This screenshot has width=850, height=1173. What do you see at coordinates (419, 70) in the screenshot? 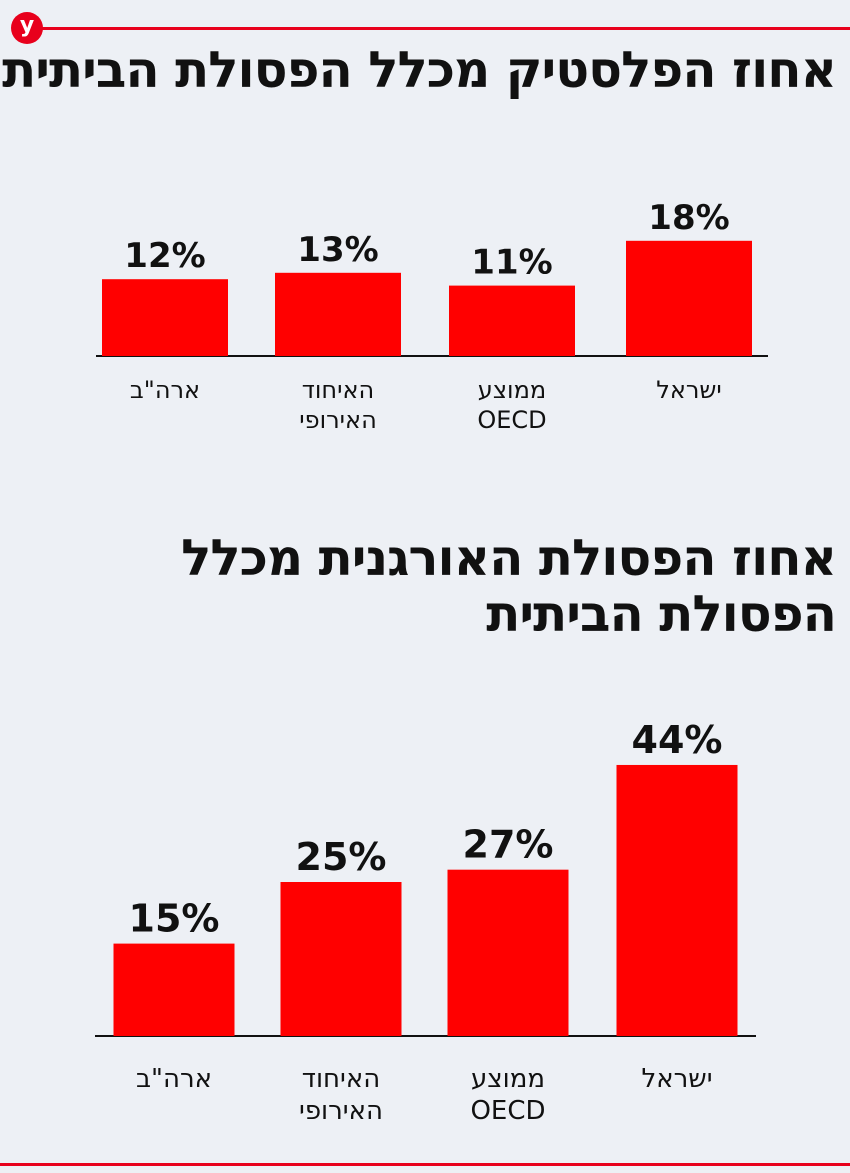
I see `chart-title-plastic: אחוז הפלסטיק מכלל הפסולת הביתית` at bounding box center [419, 70].